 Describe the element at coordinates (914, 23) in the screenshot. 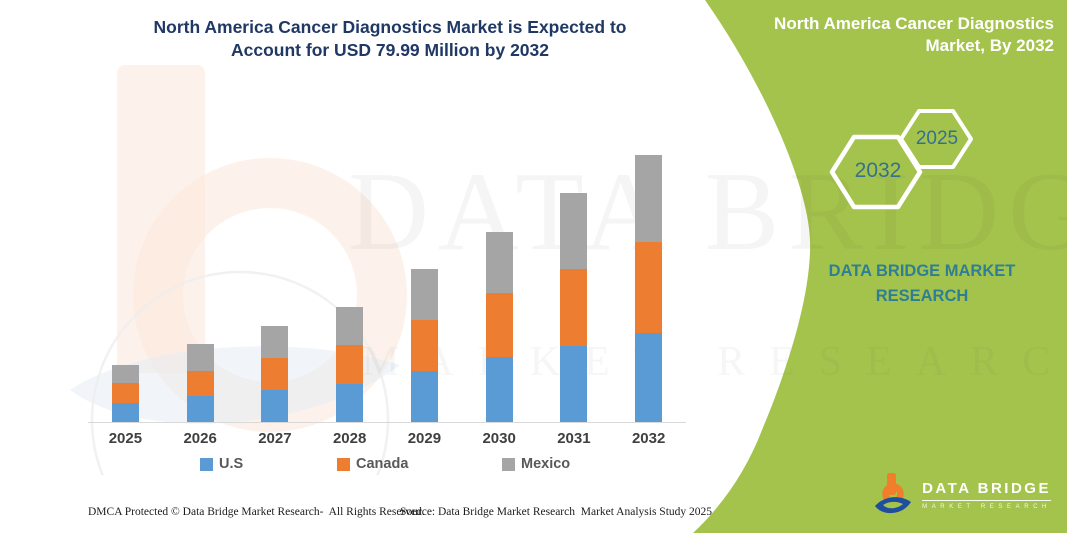

I see `panel-title-line1: North America Cancer Diagnostics` at that location.